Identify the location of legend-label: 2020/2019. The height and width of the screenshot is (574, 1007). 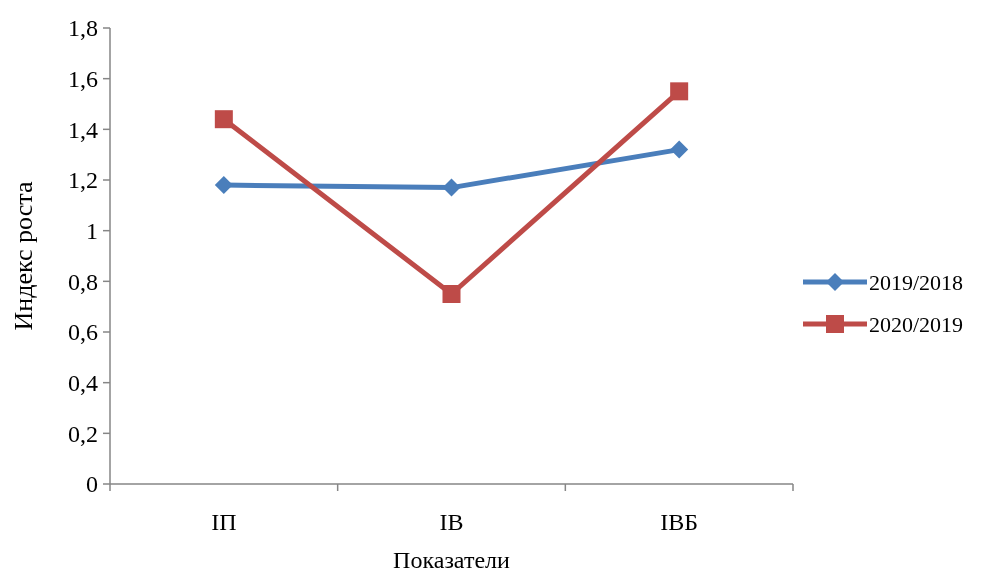
(916, 324).